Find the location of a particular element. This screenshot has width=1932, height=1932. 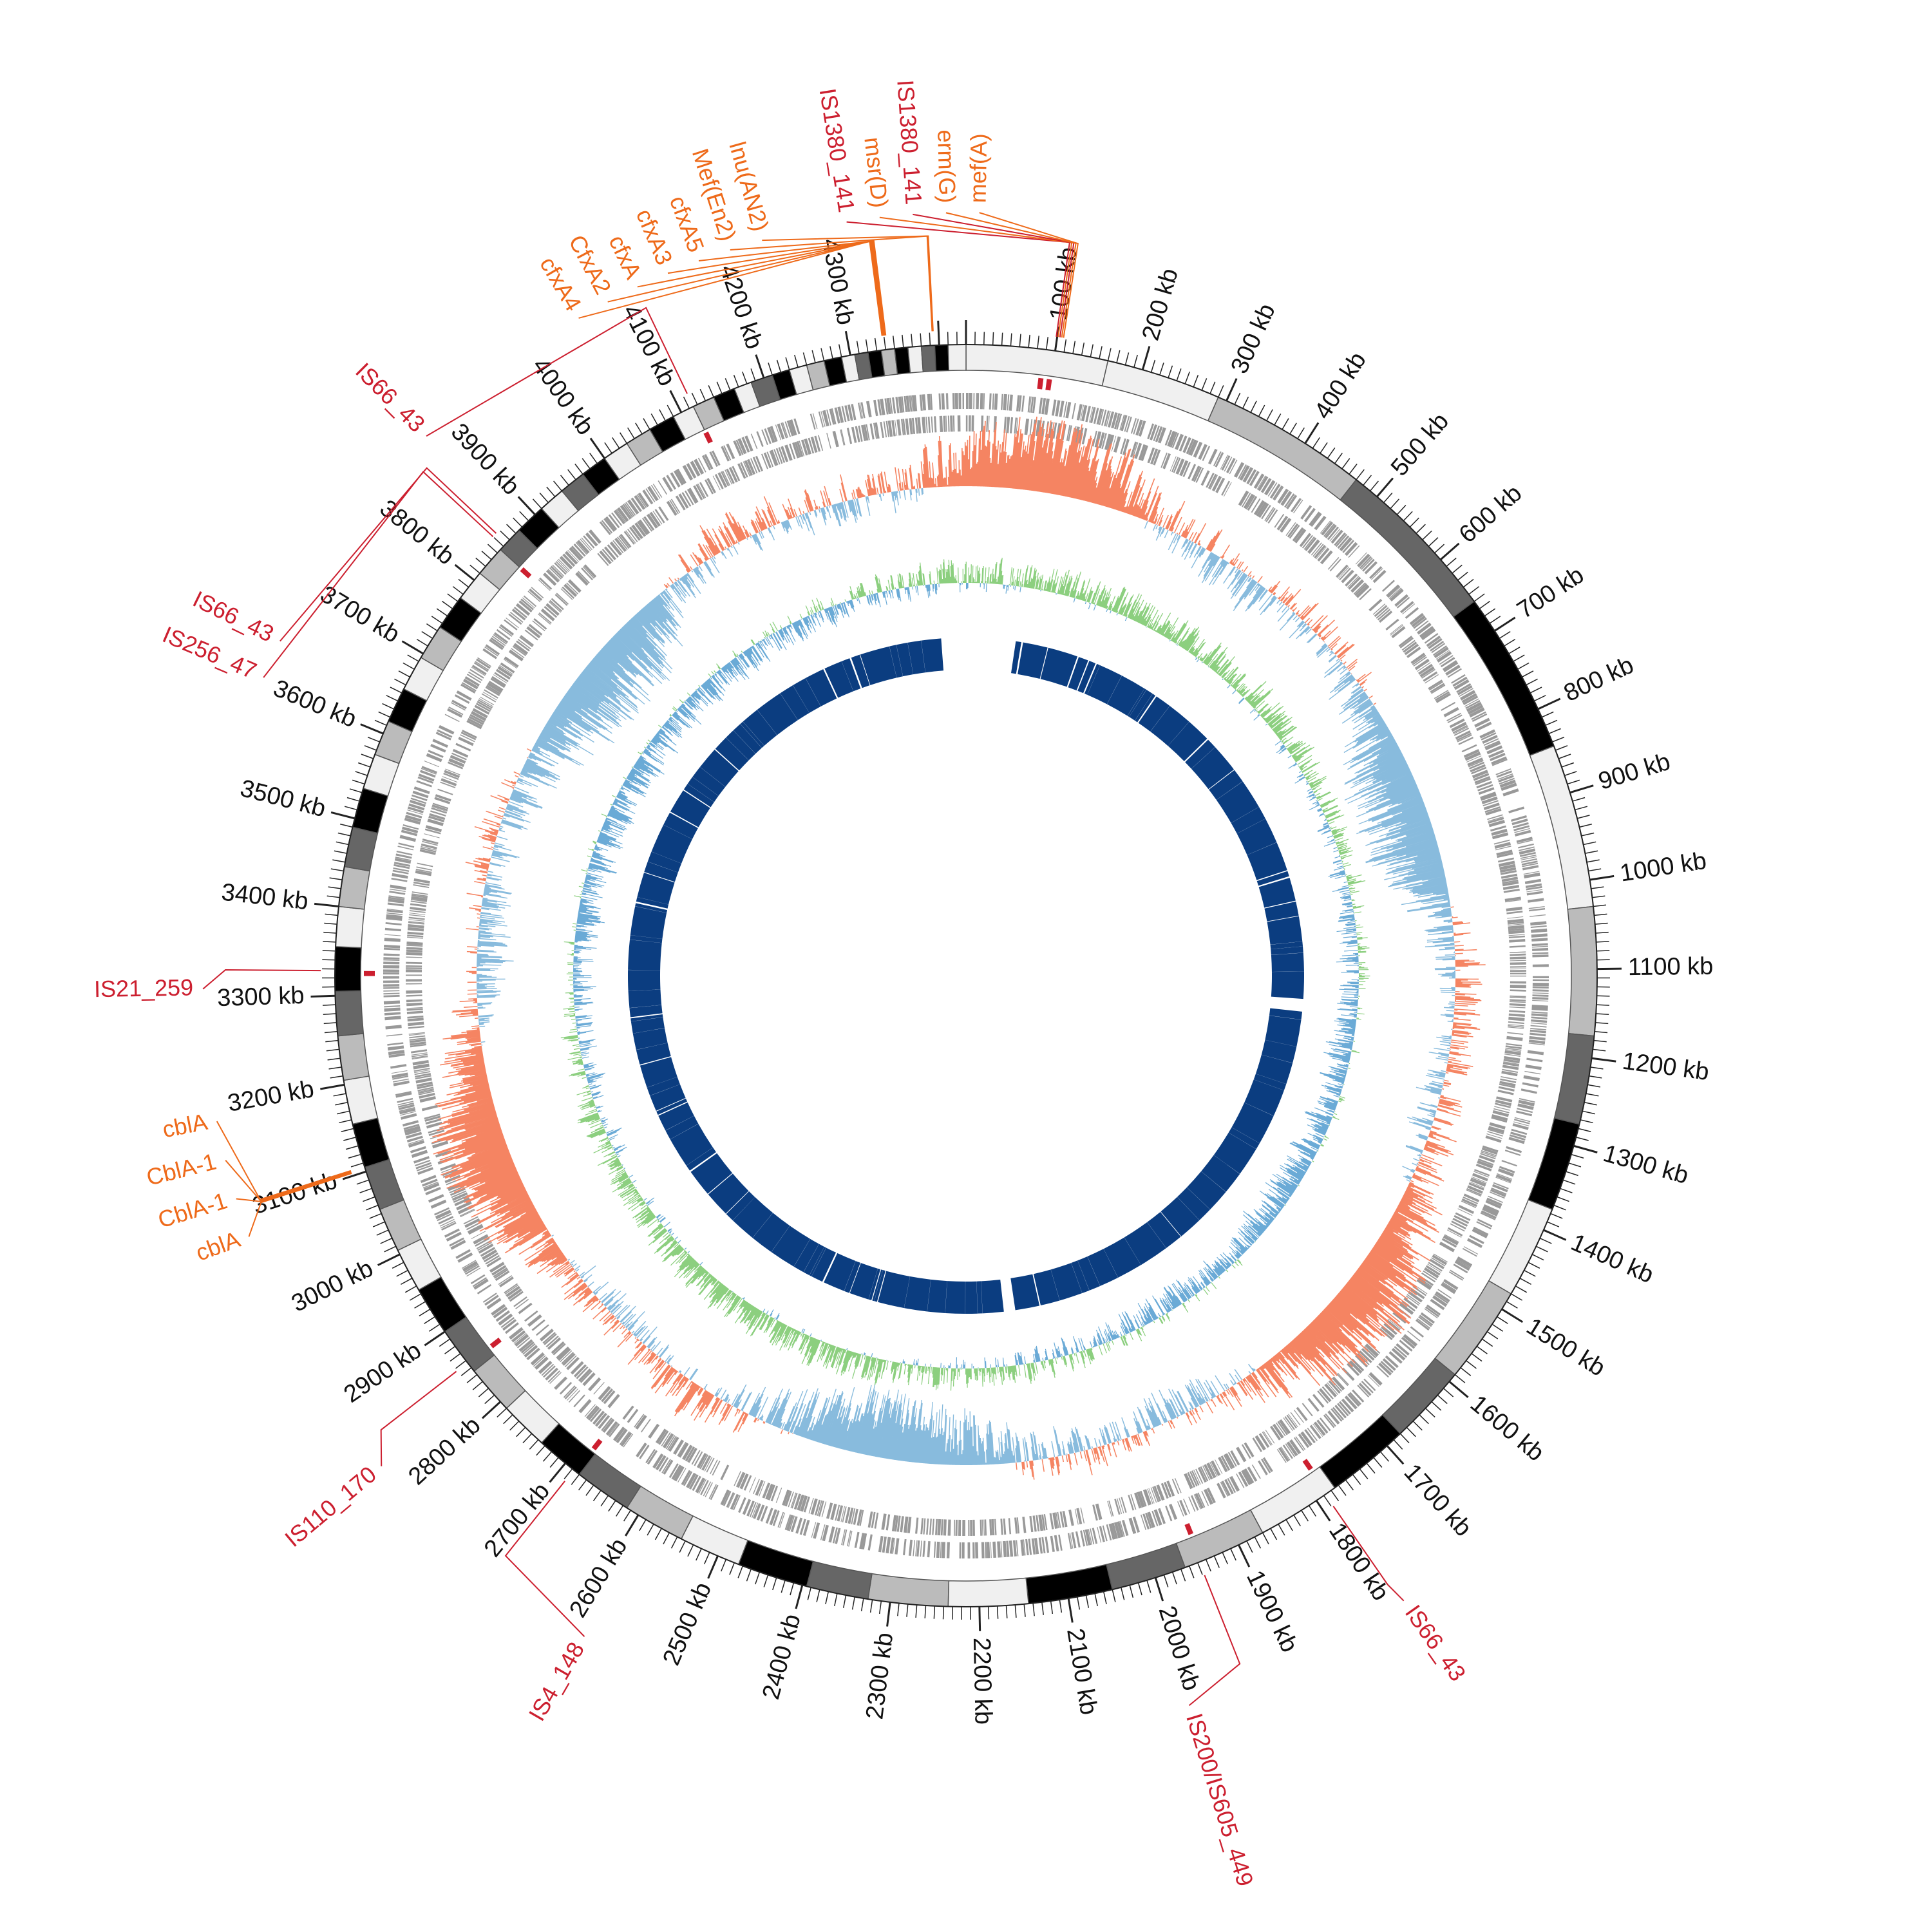

annotation-label: IS1380_141 is located at coordinates (838, 150).